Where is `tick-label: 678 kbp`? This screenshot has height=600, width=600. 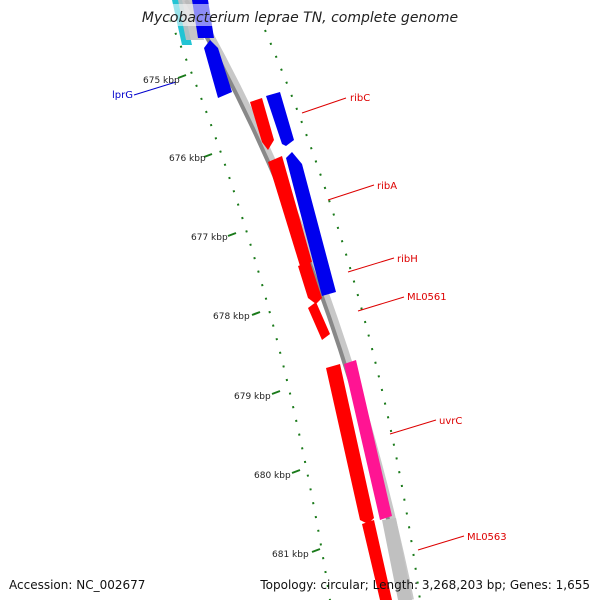
tick-label: 678 kbp is located at coordinates (231, 317).